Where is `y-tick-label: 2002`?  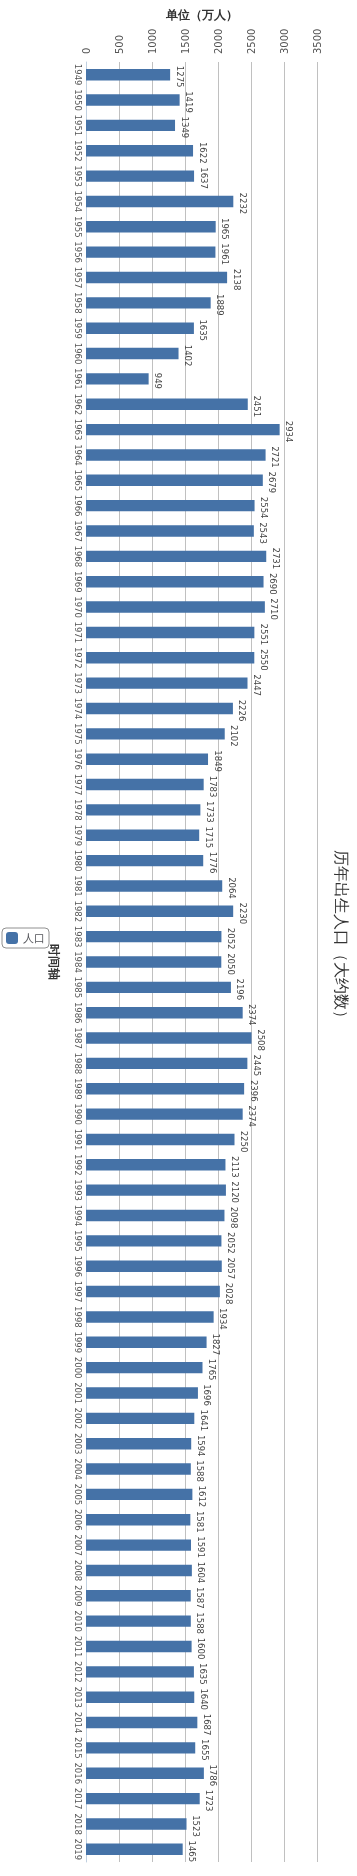
y-tick-label: 2002 is located at coordinates (77, 1418).